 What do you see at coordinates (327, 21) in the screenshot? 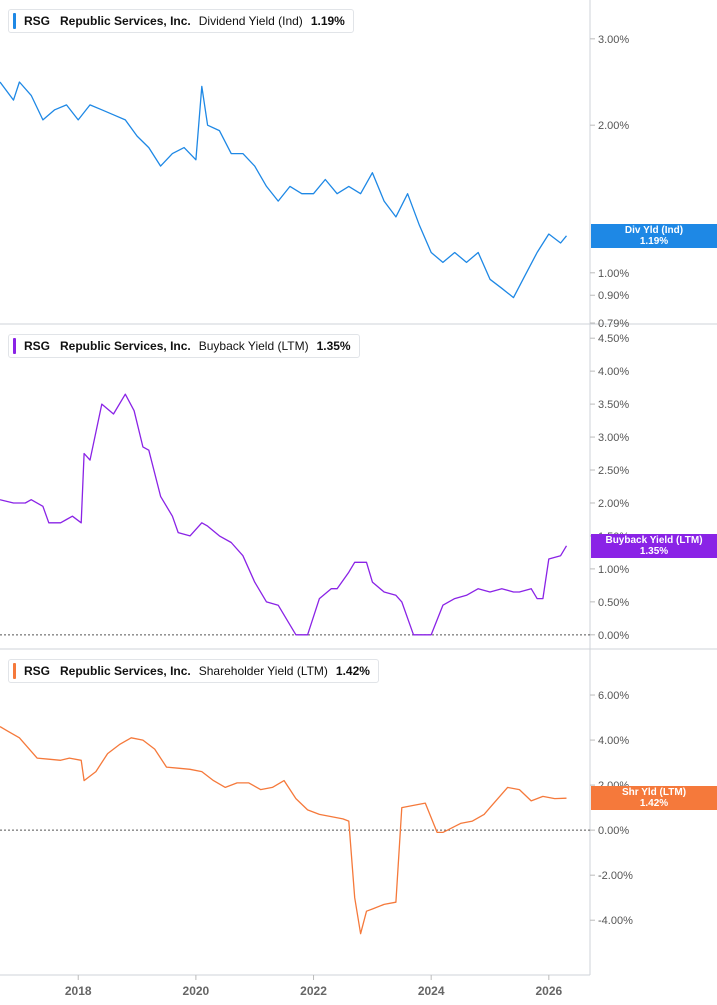
I see `metric-value: 1.19%` at bounding box center [327, 21].